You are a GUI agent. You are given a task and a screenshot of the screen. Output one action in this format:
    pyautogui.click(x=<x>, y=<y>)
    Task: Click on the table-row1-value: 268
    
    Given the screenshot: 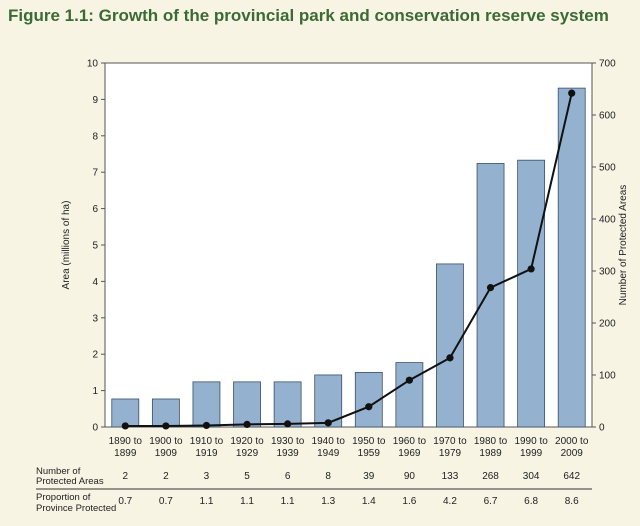 What is the action you would take?
    pyautogui.click(x=490, y=476)
    